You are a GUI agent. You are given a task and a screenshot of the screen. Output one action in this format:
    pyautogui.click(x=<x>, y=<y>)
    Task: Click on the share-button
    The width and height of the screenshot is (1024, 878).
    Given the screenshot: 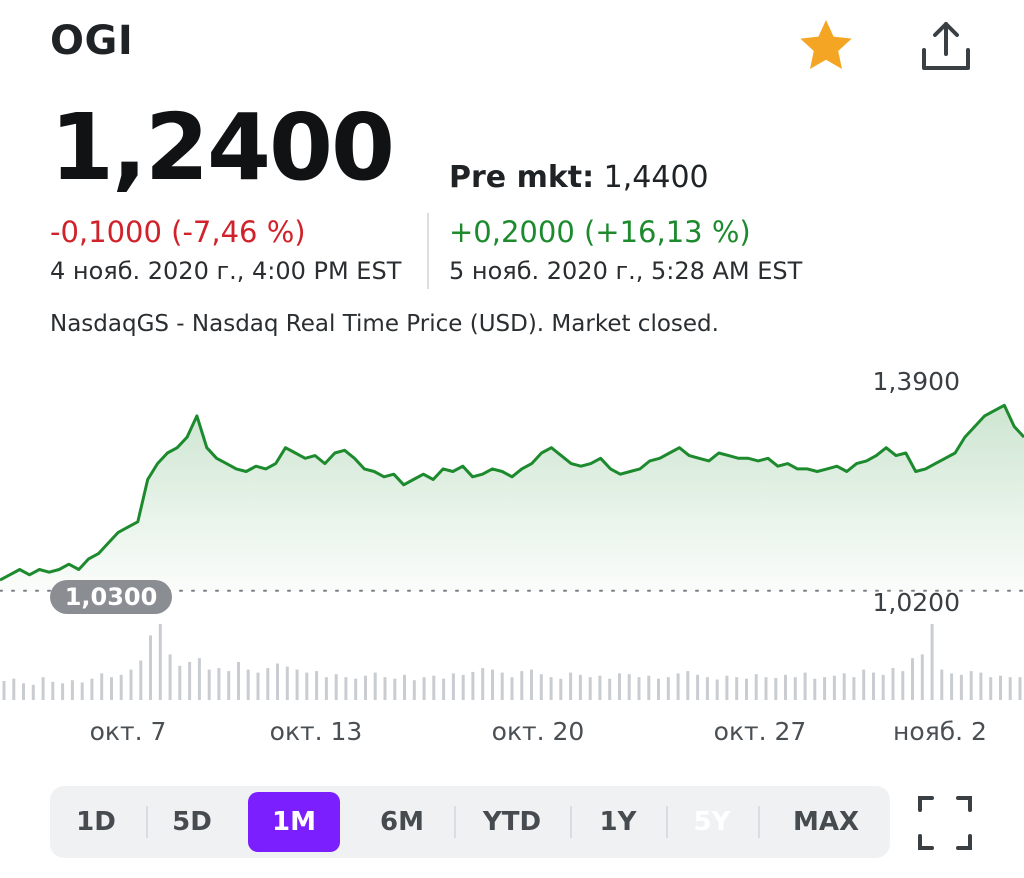 What is the action you would take?
    pyautogui.click(x=946, y=46)
    